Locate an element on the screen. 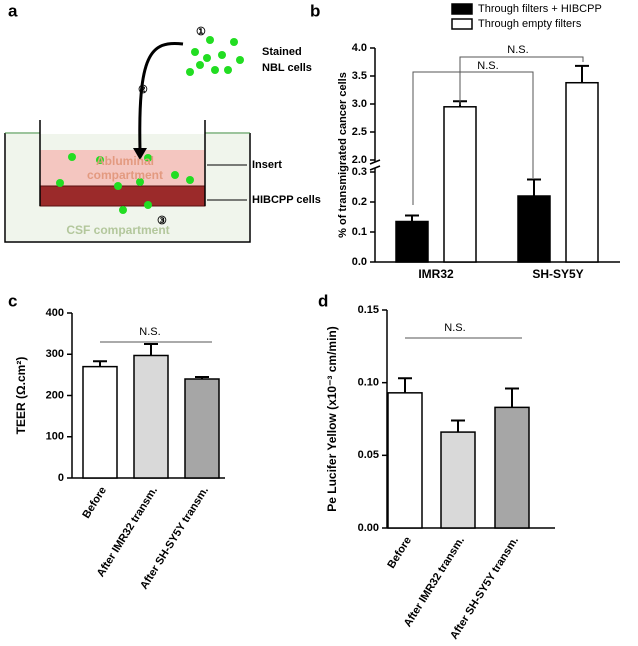 This screenshot has height=646, width=638. compartment-label: compartment is located at coordinates (125, 175).